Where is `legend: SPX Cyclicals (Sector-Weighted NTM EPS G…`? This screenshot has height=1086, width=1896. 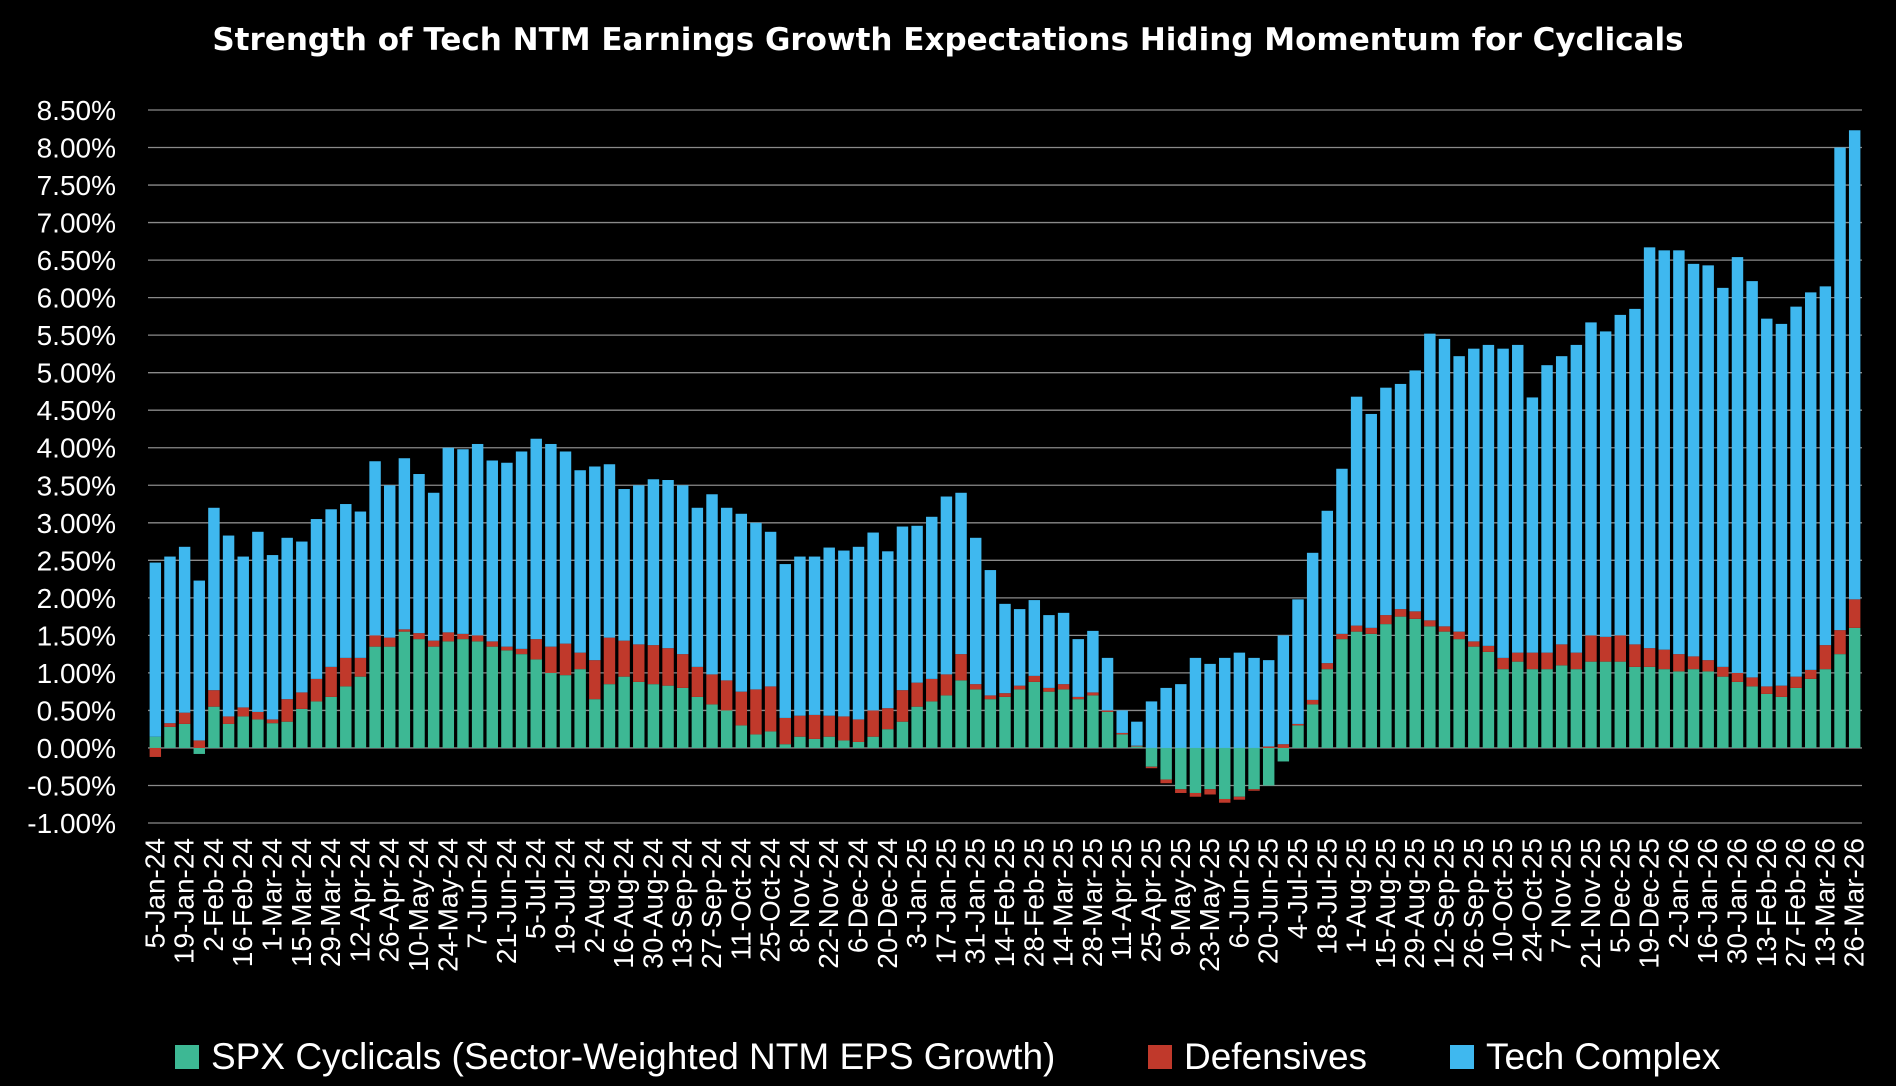 legend: SPX Cyclicals (Sector-Weighted NTM EPS G… is located at coordinates (948, 1060).